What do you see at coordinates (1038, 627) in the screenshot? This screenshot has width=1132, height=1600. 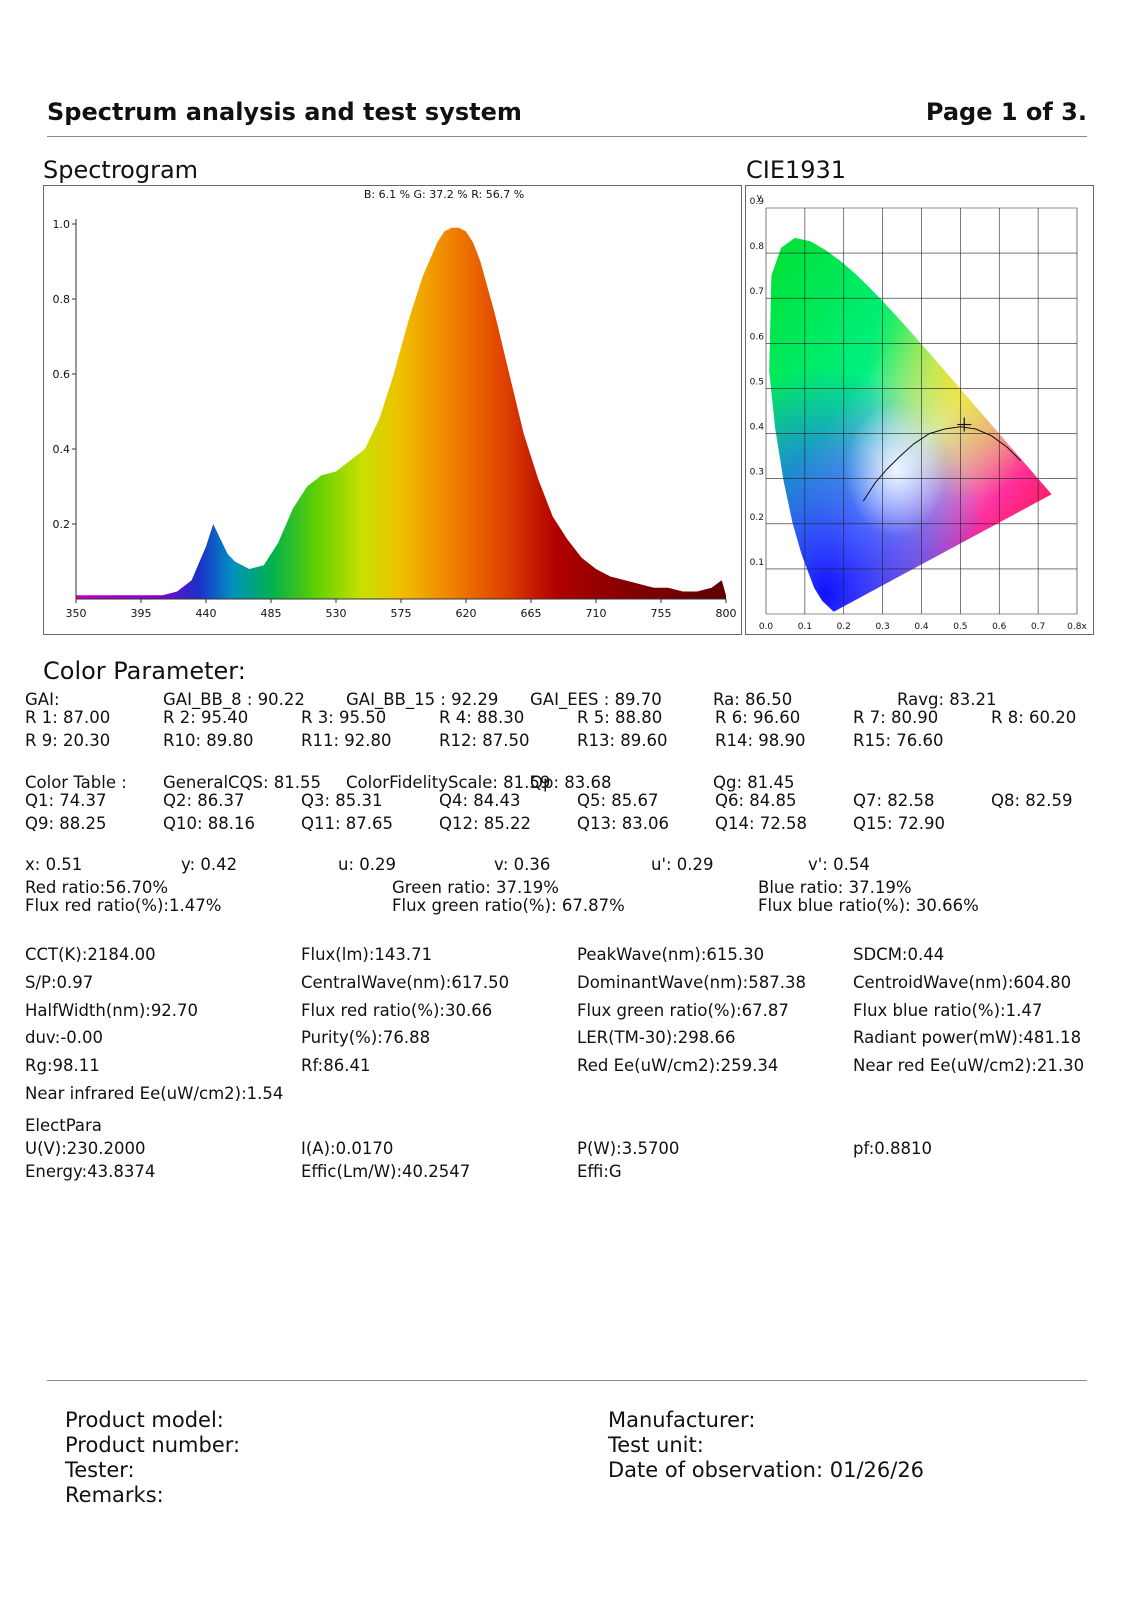 I see `cie-x-tick-label: 0.7` at bounding box center [1038, 627].